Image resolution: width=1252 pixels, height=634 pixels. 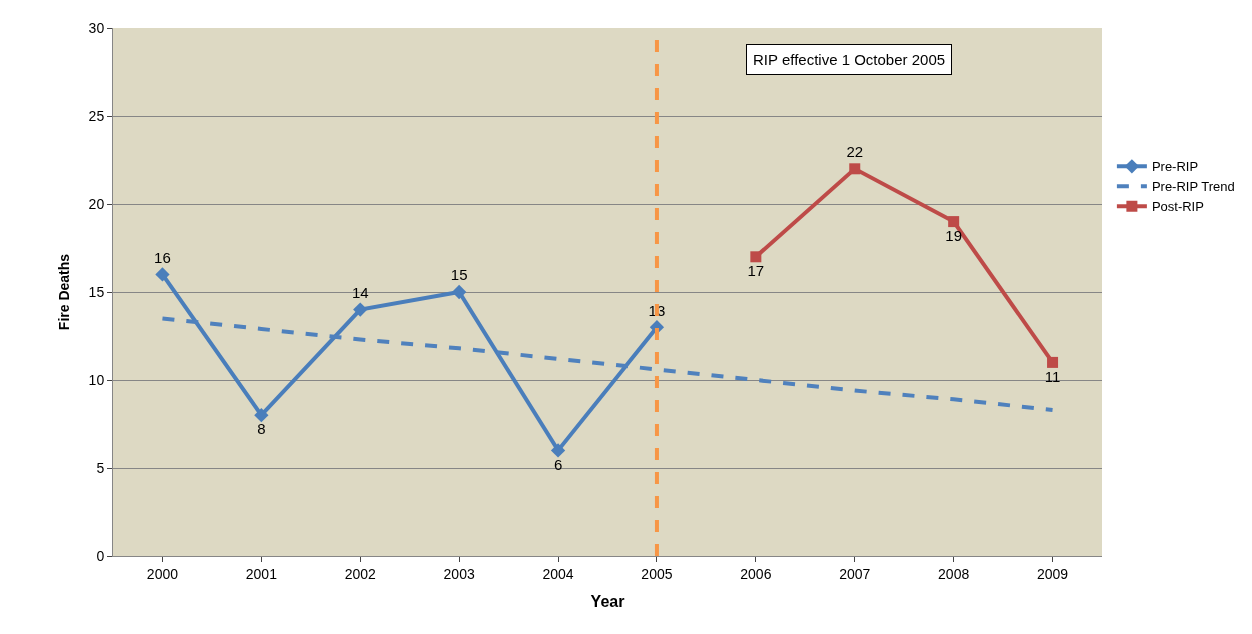 What do you see at coordinates (849, 59) in the screenshot?
I see `annotation: RIP effective 1 October 2005` at bounding box center [849, 59].